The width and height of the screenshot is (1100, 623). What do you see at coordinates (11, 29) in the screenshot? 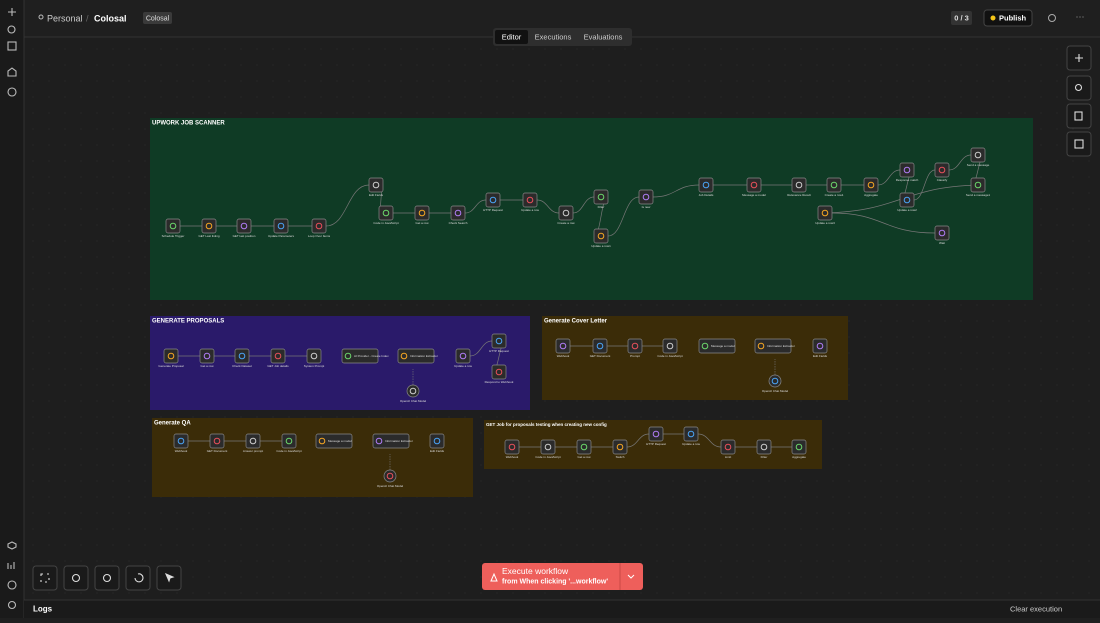
I see `search-icon` at bounding box center [11, 29].